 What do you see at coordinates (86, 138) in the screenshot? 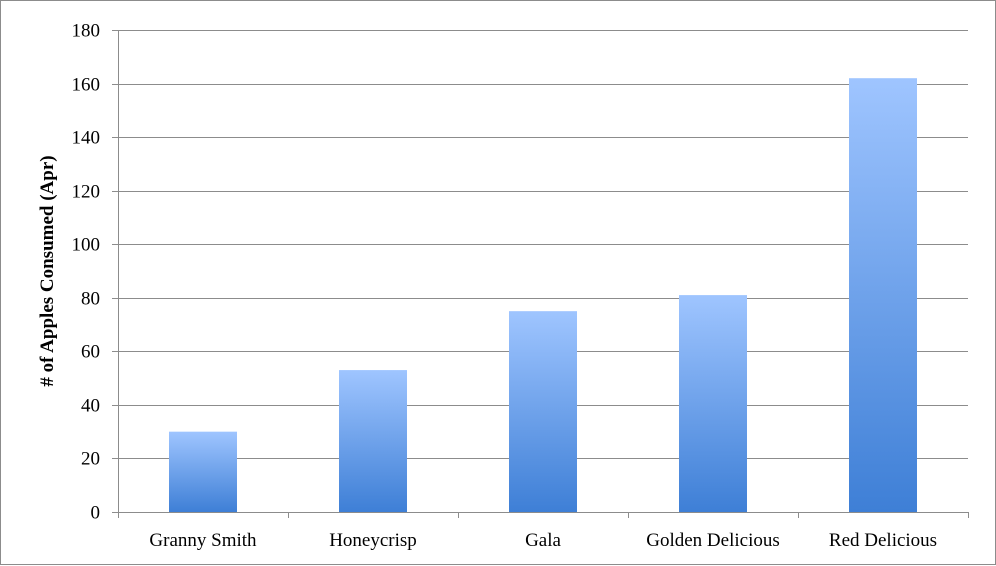
I see `y-tick-label: 140` at bounding box center [86, 138].